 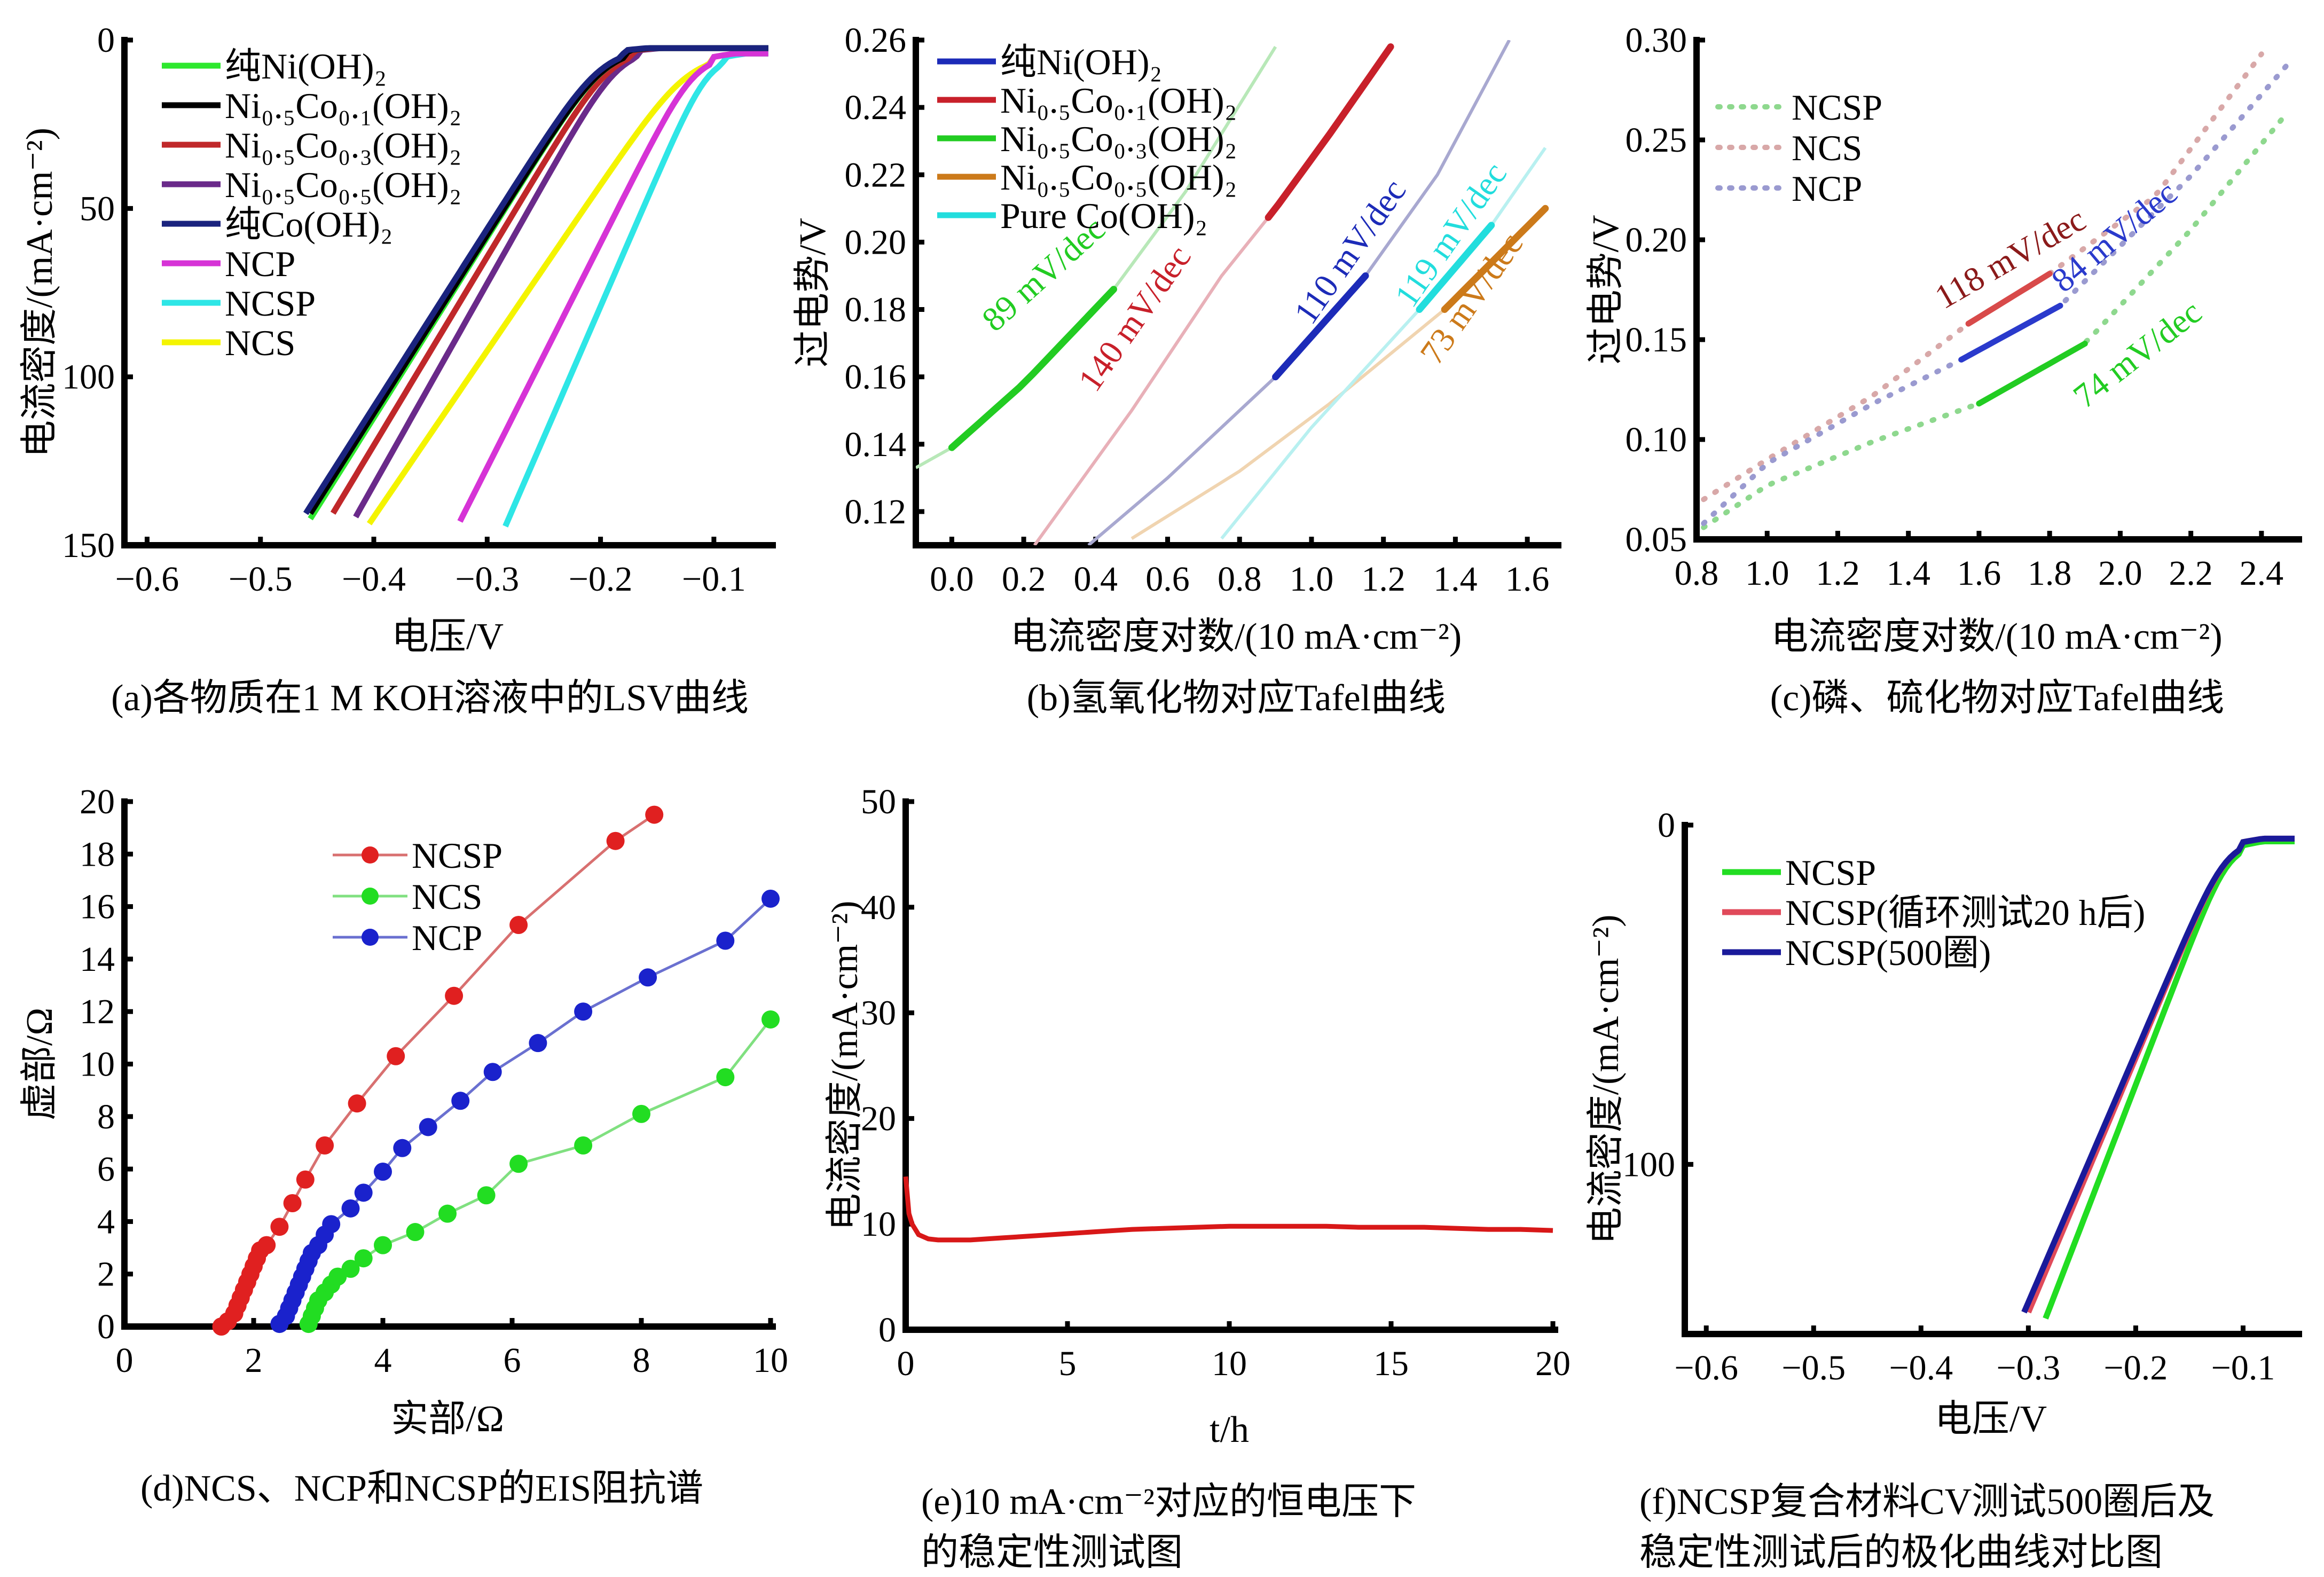 What do you see at coordinates (876, 175) in the screenshot?
I see `y-tick-label: 0.22` at bounding box center [876, 175].